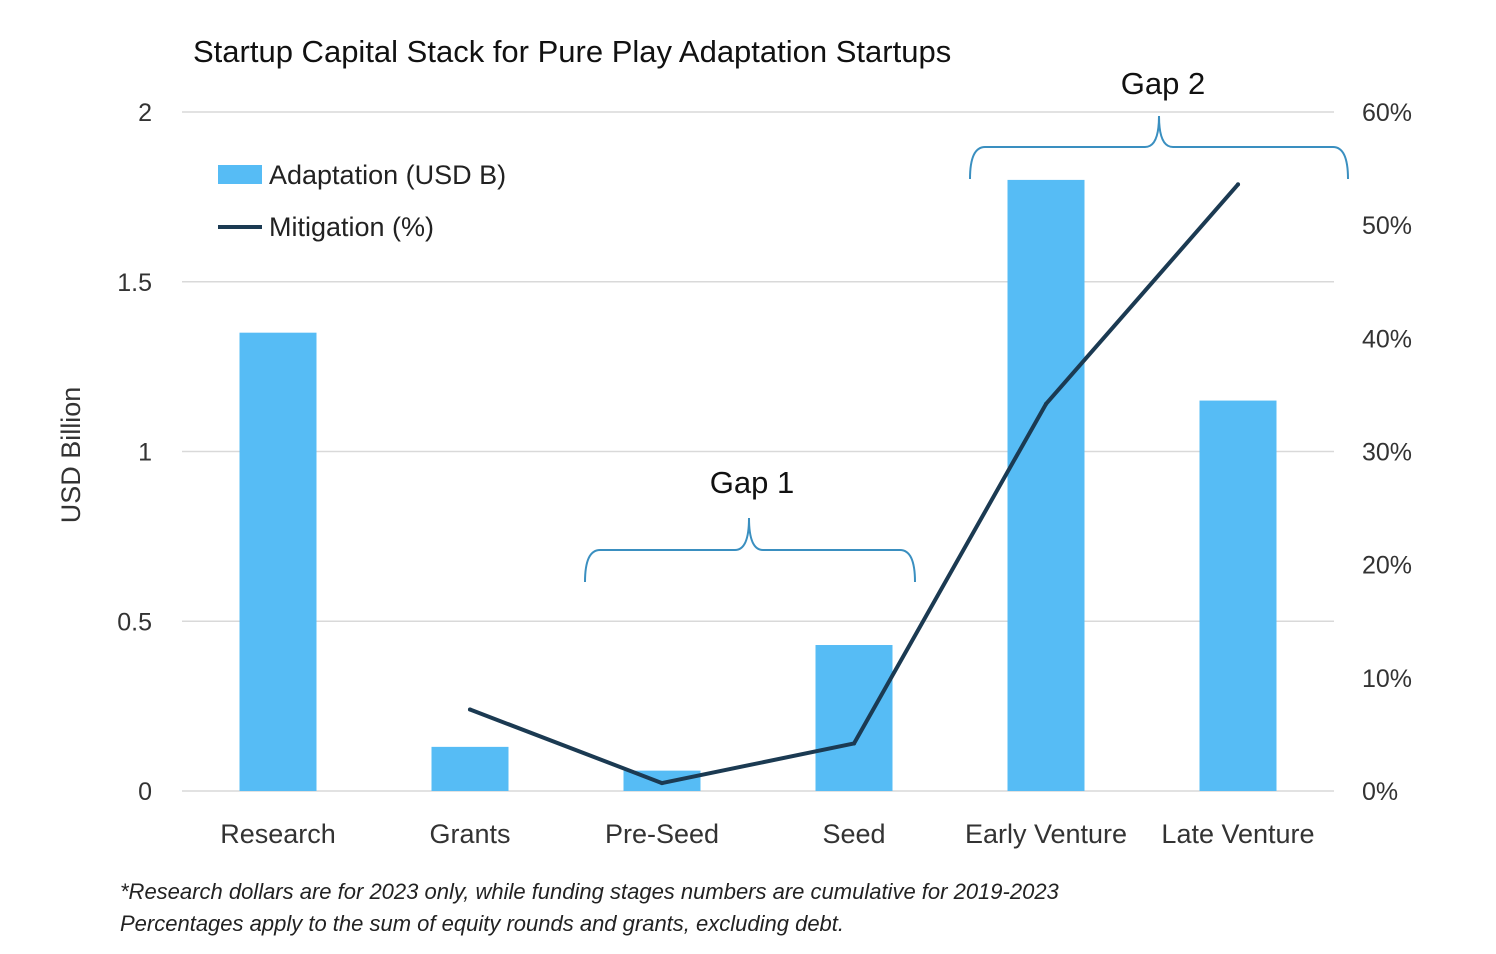 Image resolution: width=1496 pixels, height=954 pixels. Describe the element at coordinates (1237, 834) in the screenshot. I see `x-tick-label: Late Venture` at that location.